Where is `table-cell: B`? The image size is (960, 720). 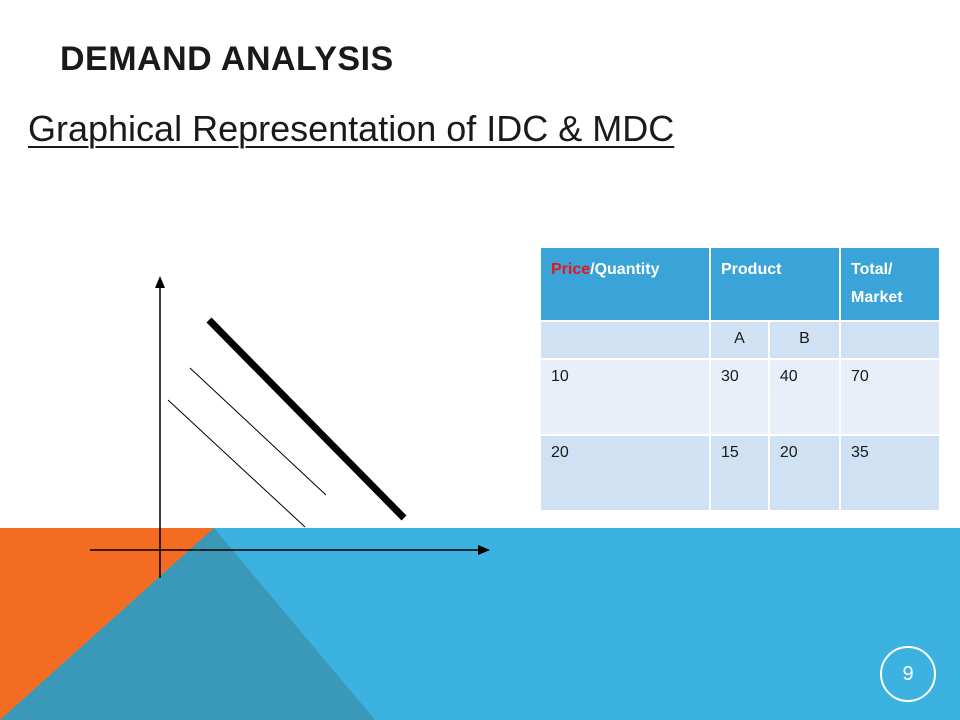 table-cell: B is located at coordinates (804, 340).